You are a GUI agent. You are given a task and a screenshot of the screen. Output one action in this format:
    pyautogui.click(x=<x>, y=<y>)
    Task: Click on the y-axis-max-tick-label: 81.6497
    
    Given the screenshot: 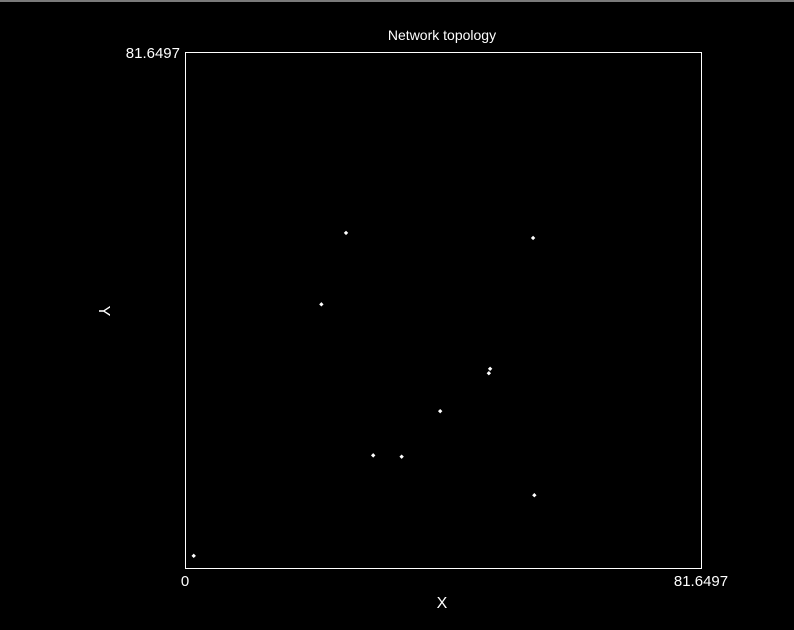 What is the action you would take?
    pyautogui.click(x=153, y=53)
    